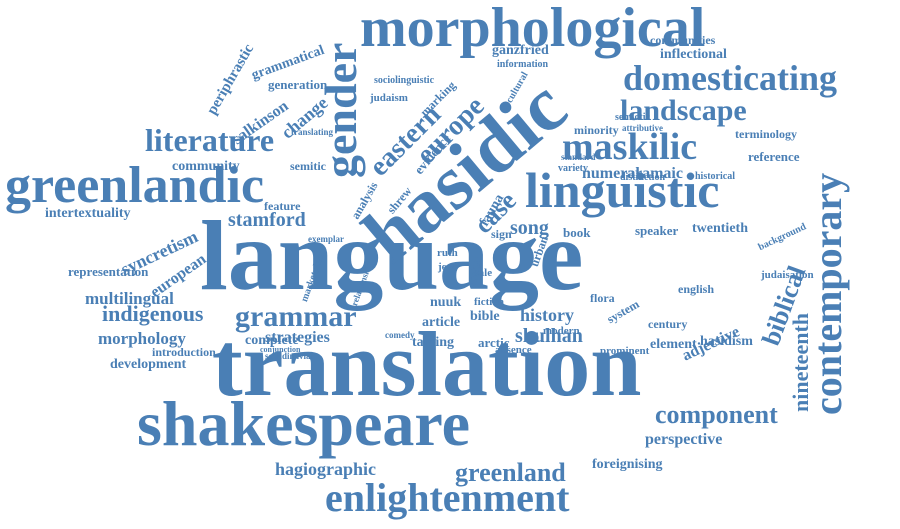  Describe the element at coordinates (627, 464) in the screenshot. I see `cloud-word-foreignising: foreignising` at that location.